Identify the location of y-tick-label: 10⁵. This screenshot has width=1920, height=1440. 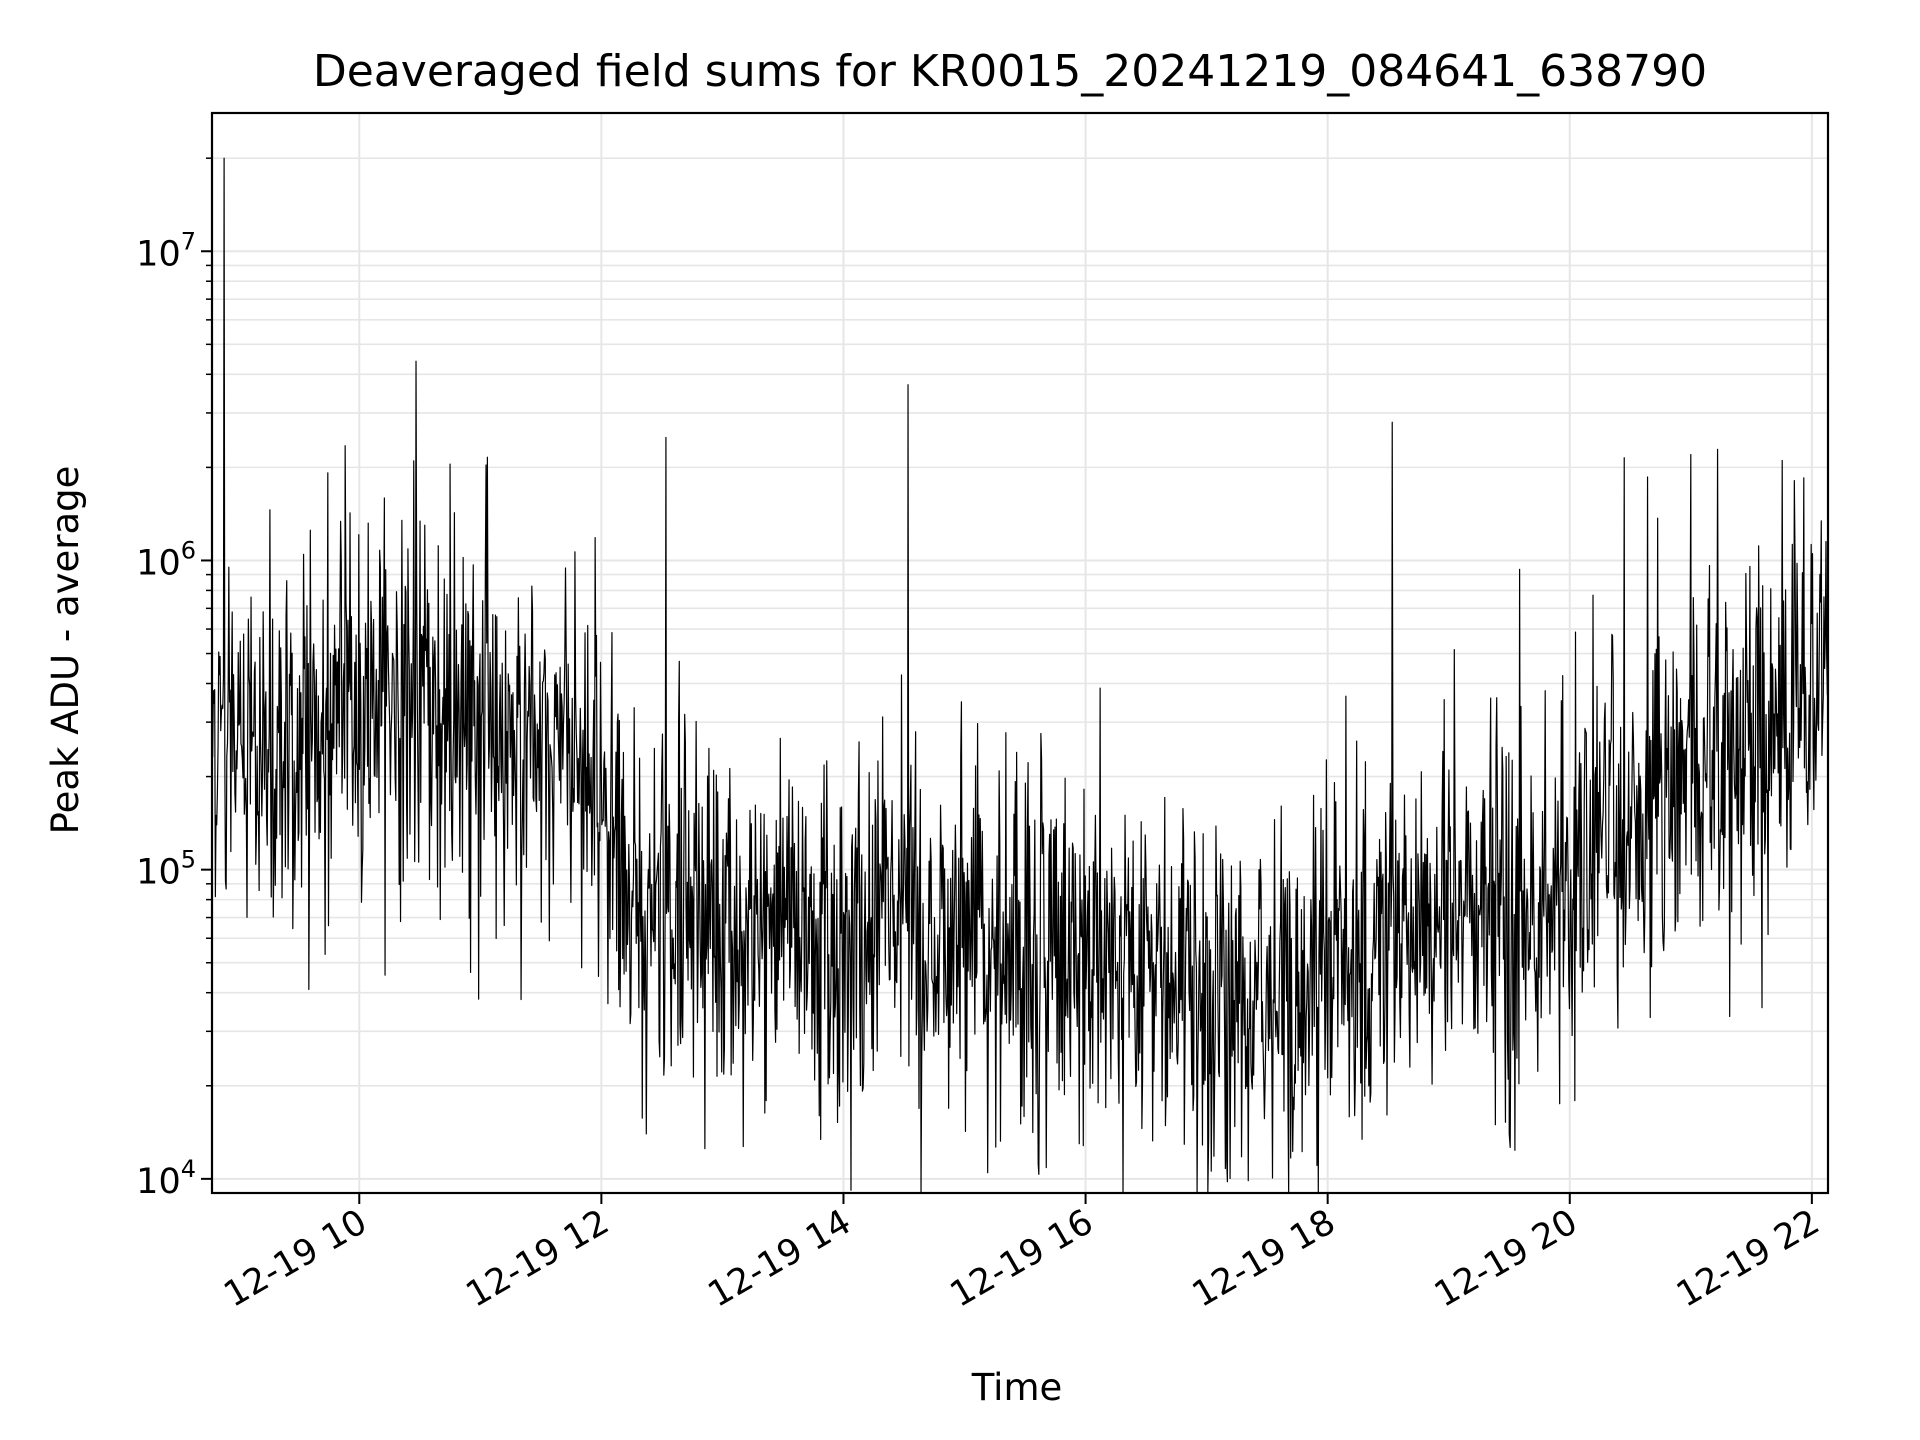
(166, 869).